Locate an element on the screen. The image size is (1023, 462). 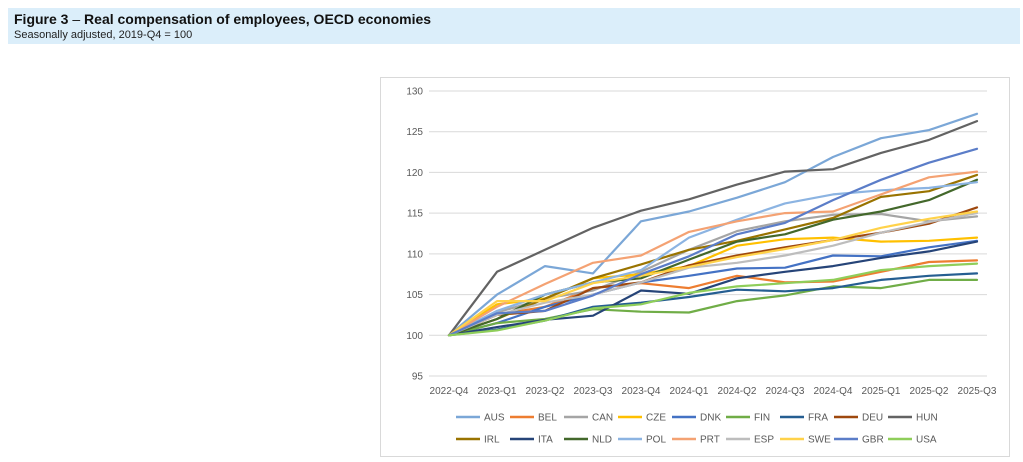
y-tick-label: 105 is located at coordinates (414, 295).